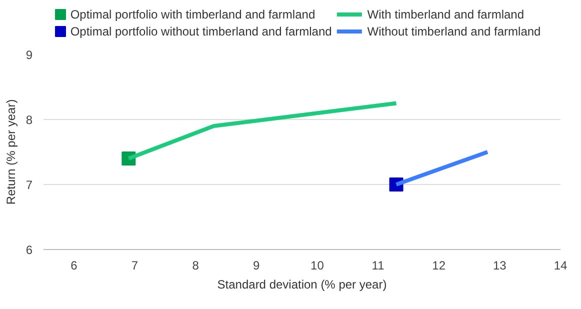 The image size is (581, 309). Describe the element at coordinates (196, 265) in the screenshot. I see `x-tick-label: 8` at that location.